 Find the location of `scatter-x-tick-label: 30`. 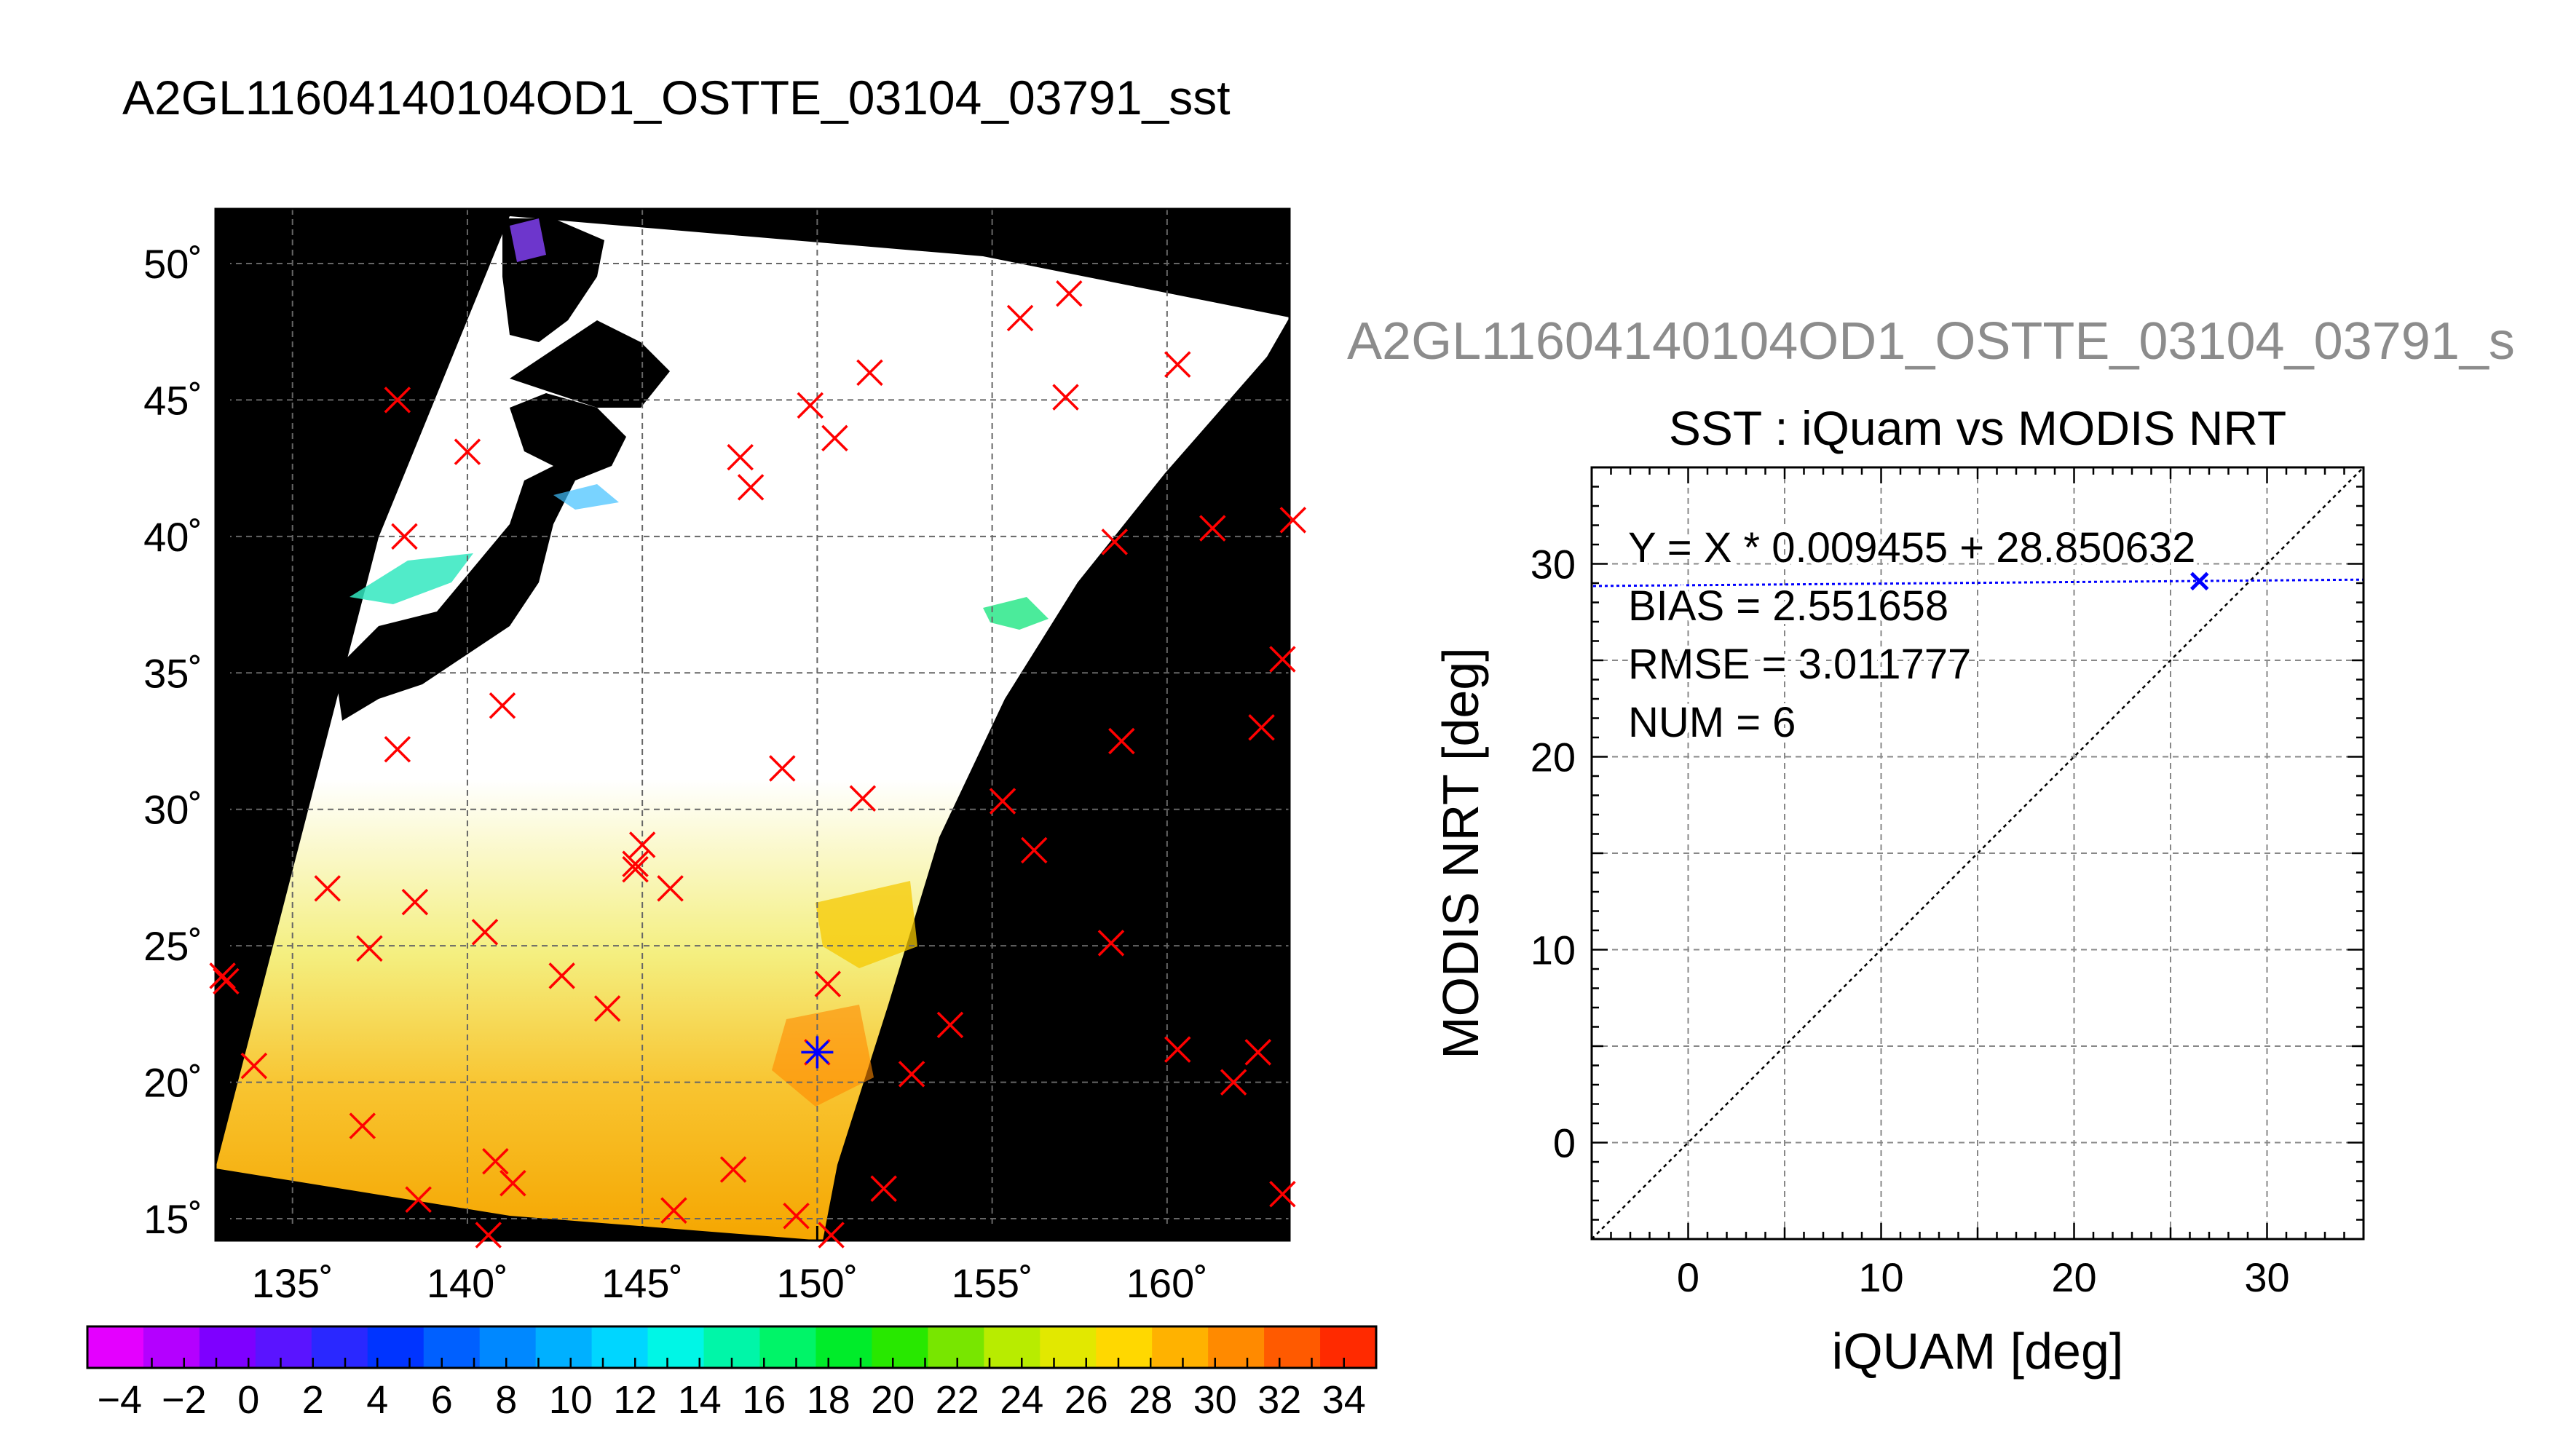

scatter-x-tick-label: 30 is located at coordinates (2266, 1277).